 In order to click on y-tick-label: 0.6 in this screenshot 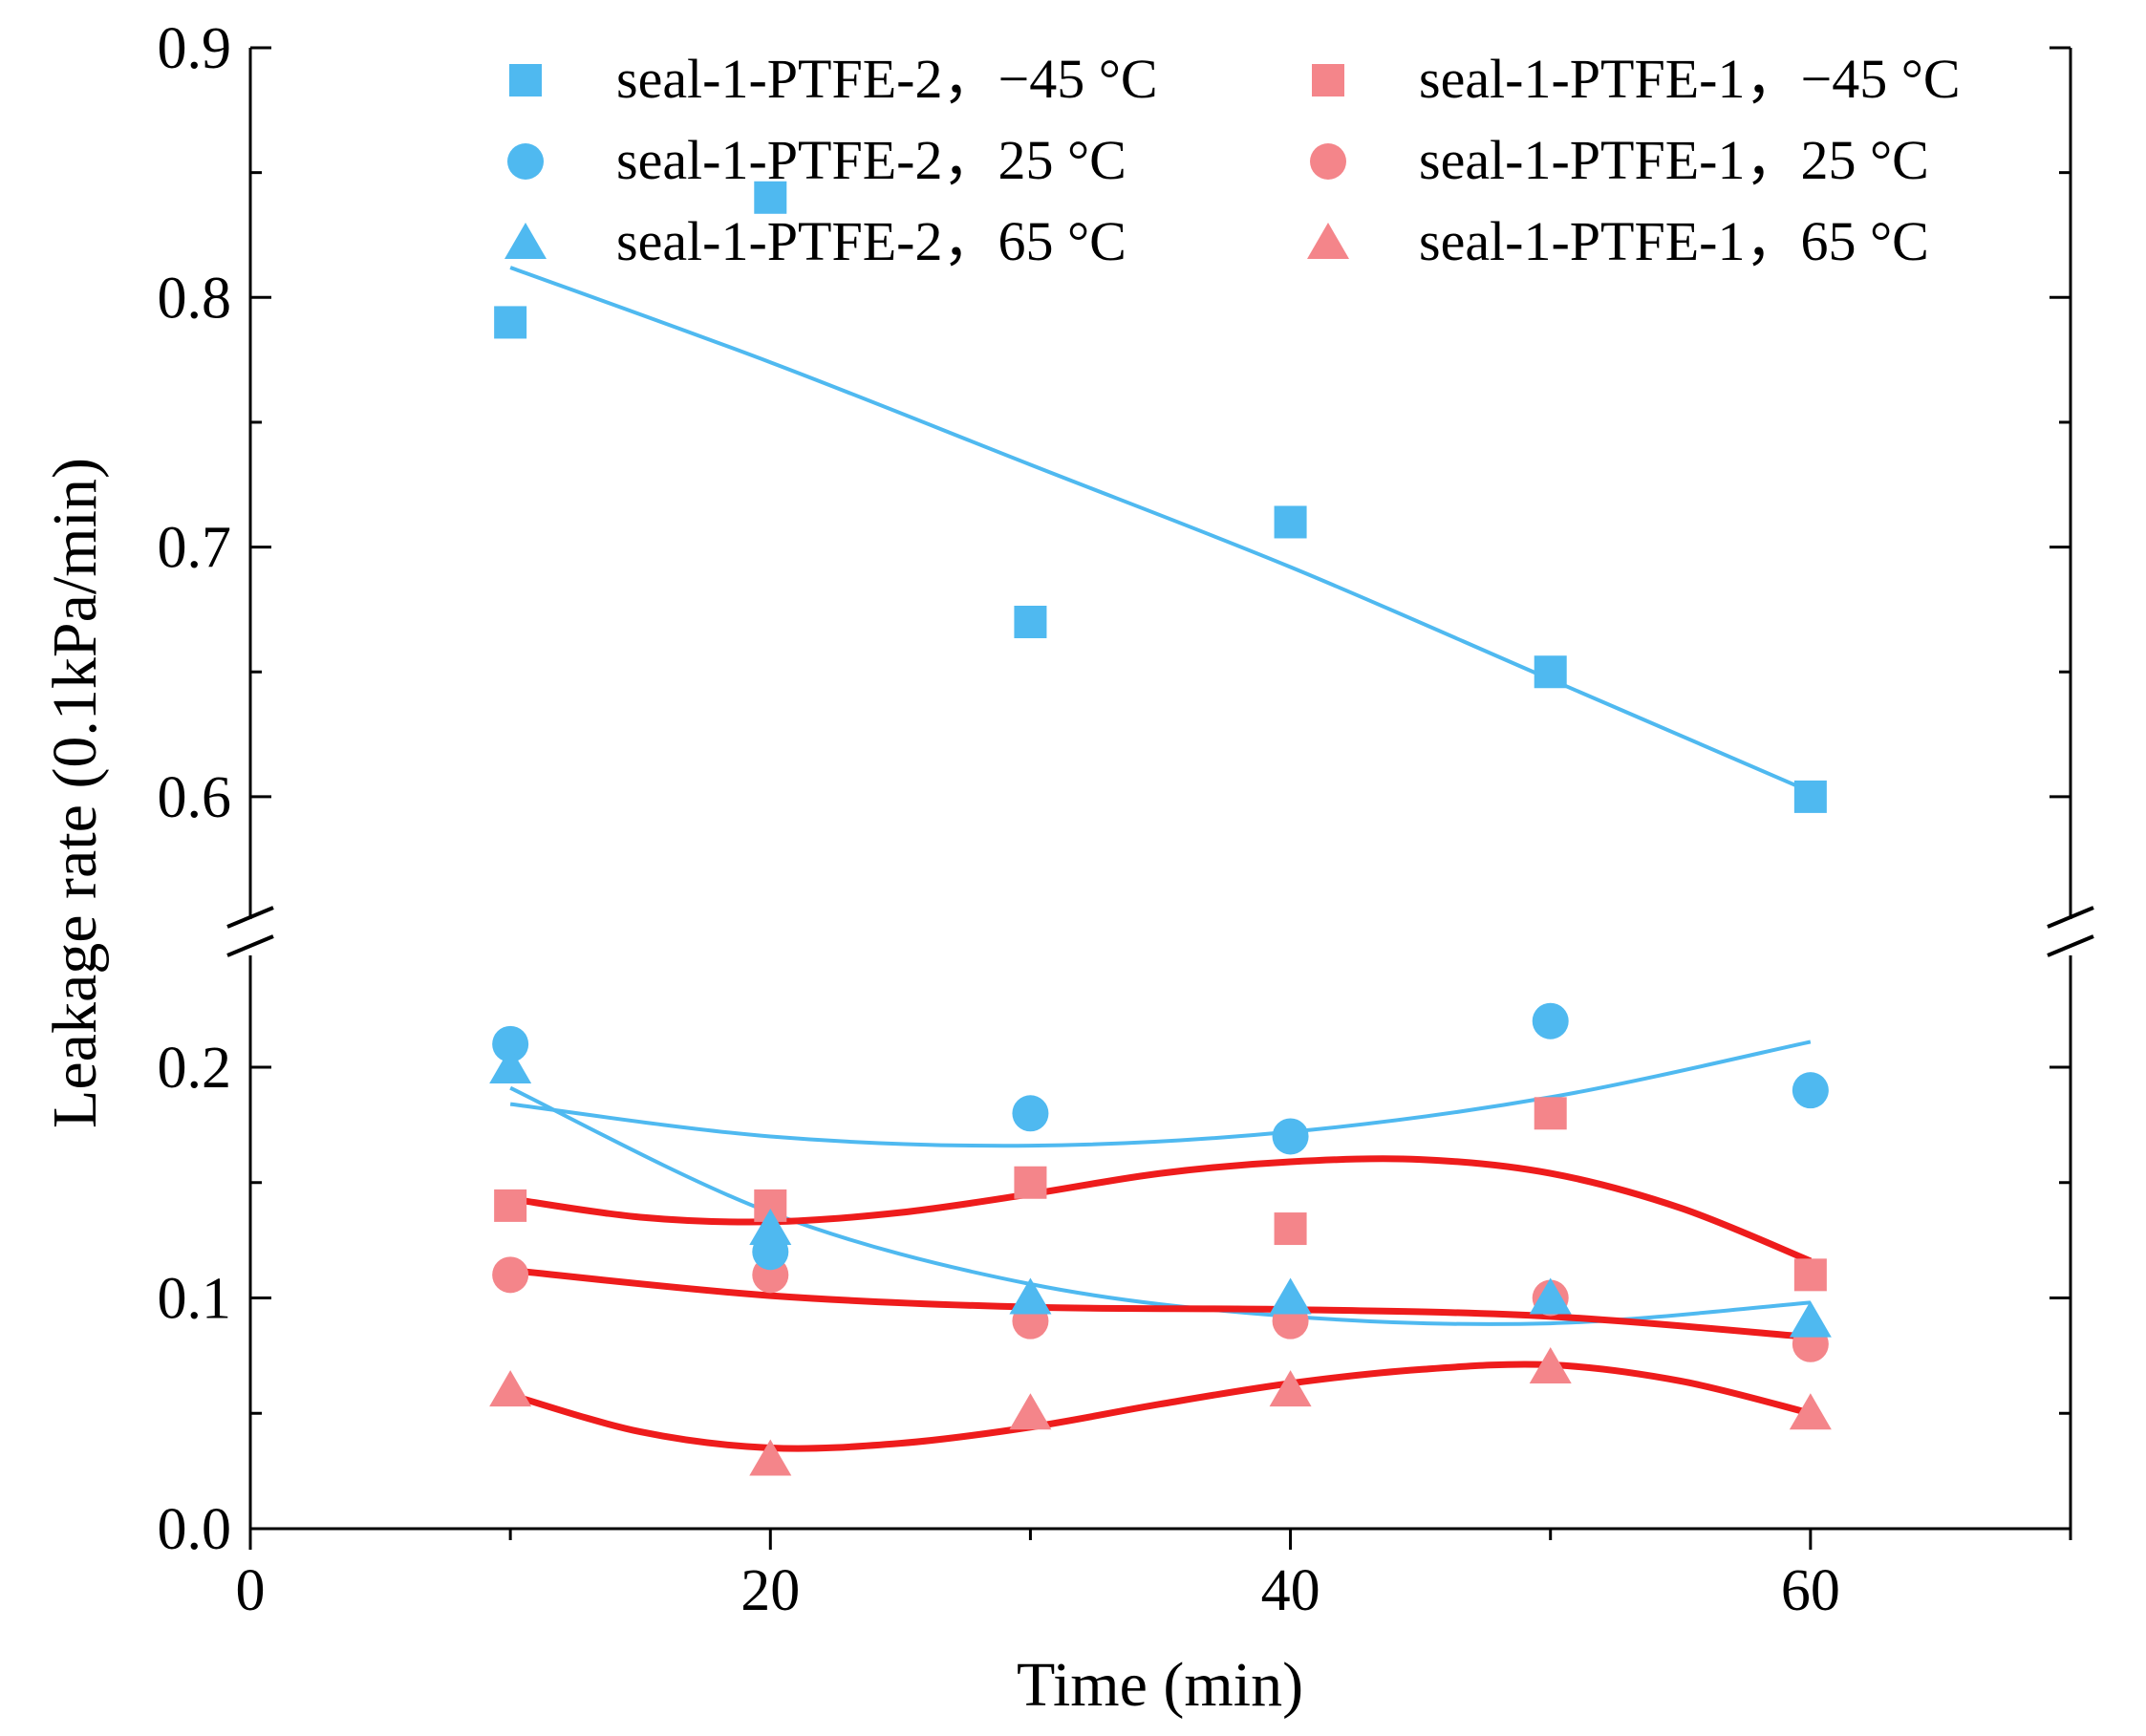, I will do `click(195, 797)`.